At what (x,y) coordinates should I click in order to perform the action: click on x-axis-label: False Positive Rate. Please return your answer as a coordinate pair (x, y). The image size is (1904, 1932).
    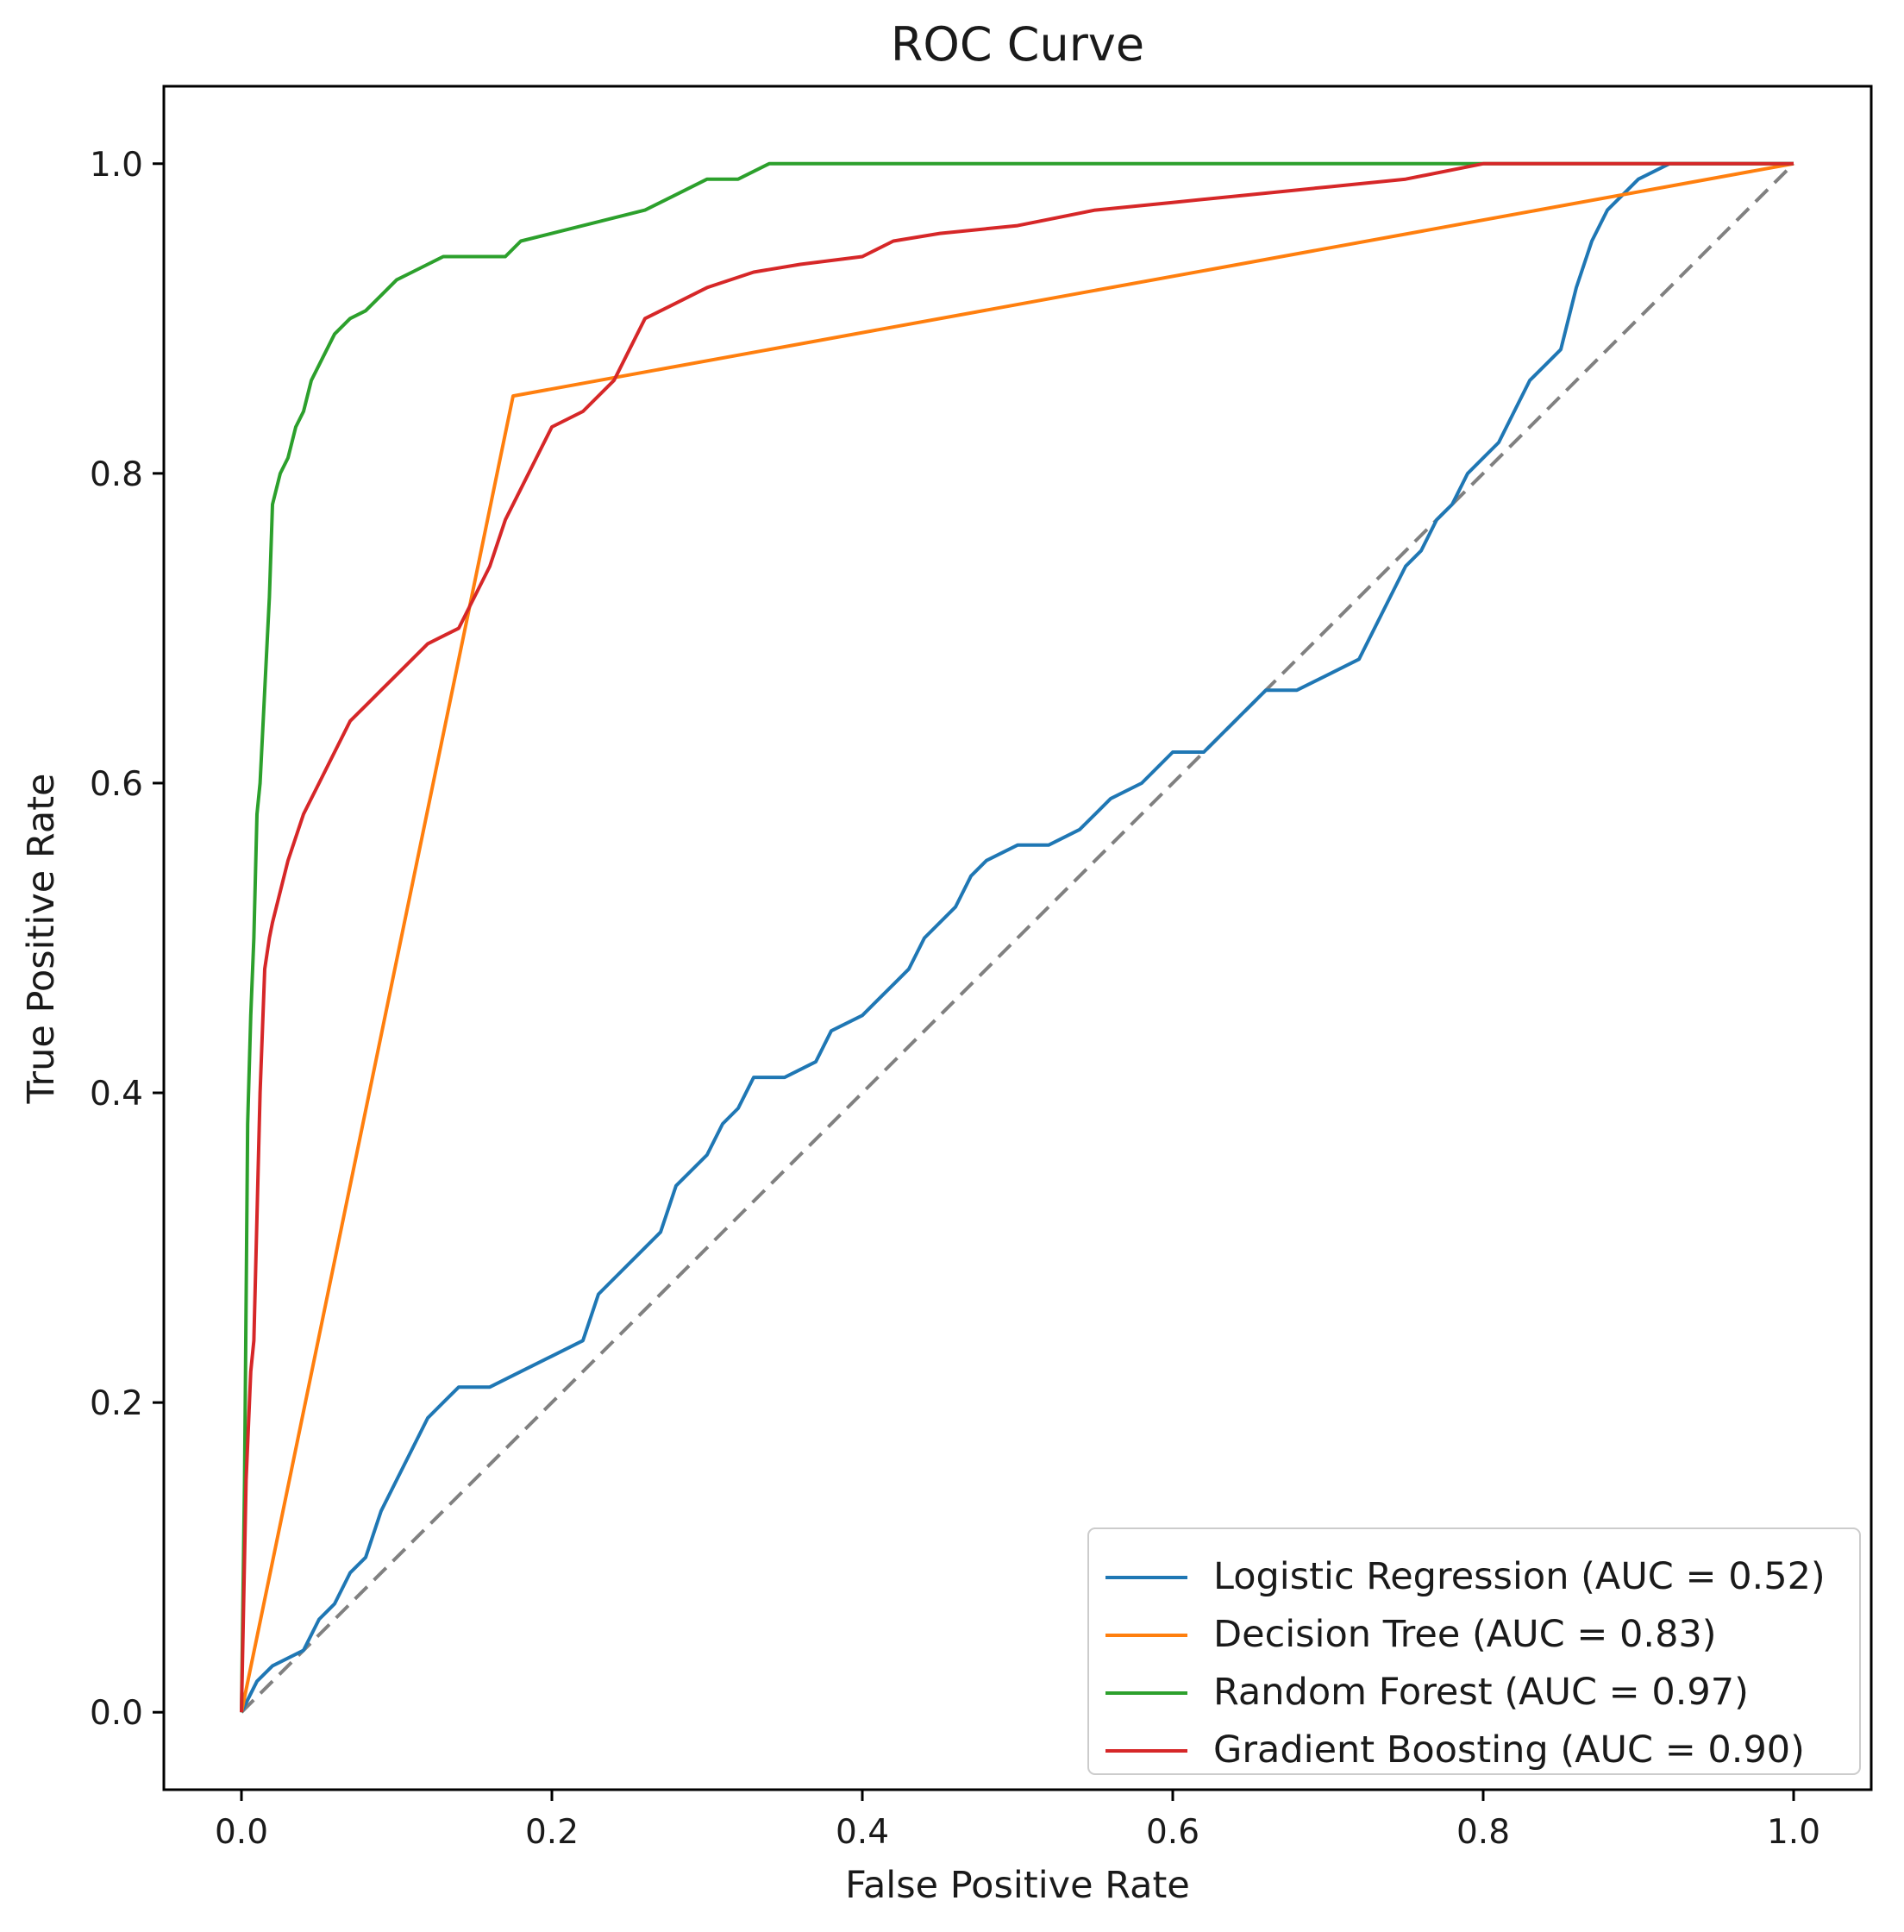
    Looking at the image, I should click on (1018, 1885).